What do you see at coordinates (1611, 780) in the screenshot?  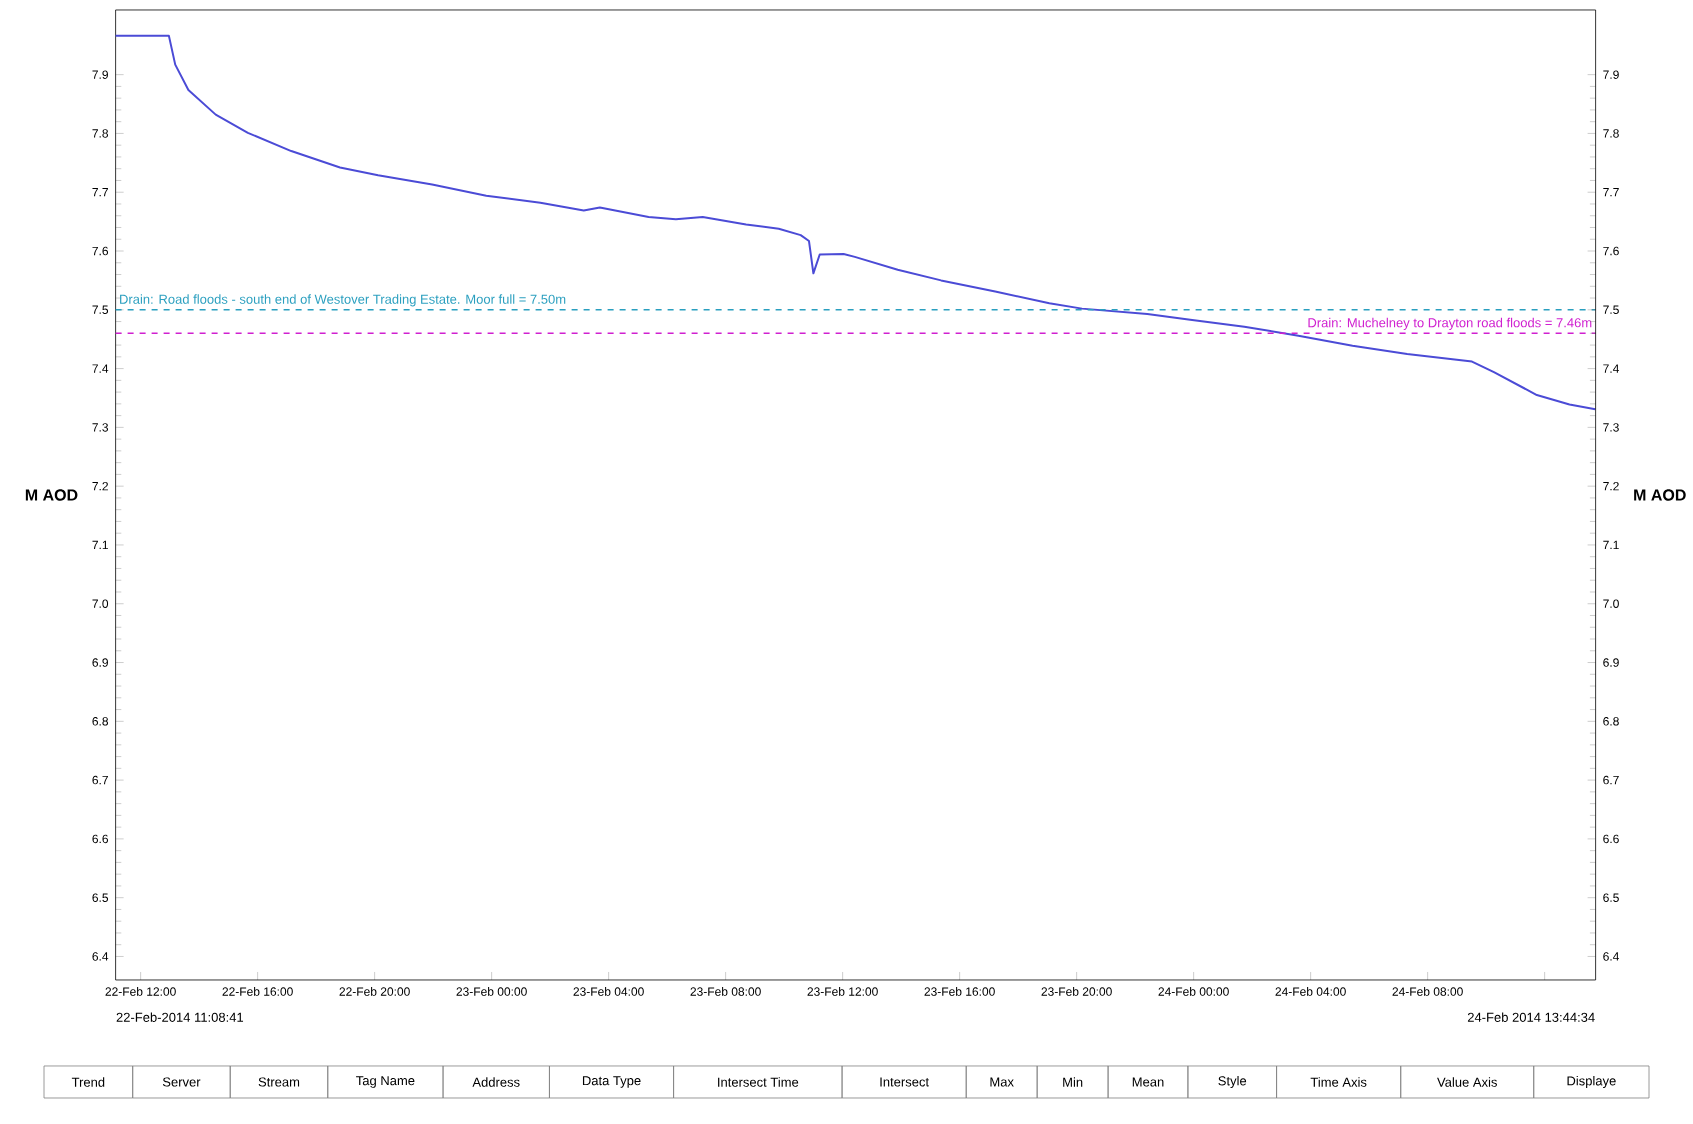 I see `y2-tick-label: 6.7` at bounding box center [1611, 780].